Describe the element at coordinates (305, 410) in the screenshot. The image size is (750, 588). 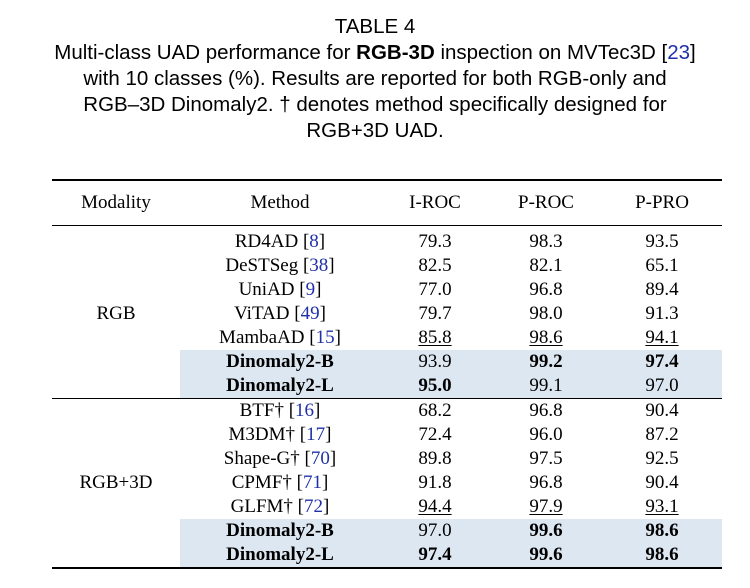
I see `citation-link: 16` at that location.